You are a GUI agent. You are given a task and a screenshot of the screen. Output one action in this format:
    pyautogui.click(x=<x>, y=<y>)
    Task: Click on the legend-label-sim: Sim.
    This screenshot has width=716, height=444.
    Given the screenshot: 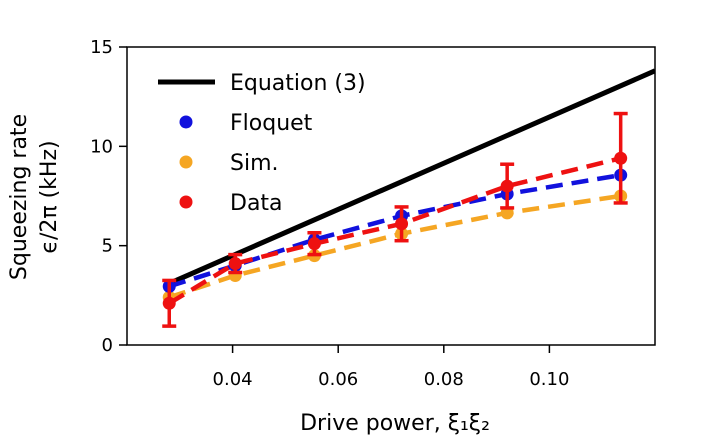 What is the action you would take?
    pyautogui.click(x=254, y=163)
    